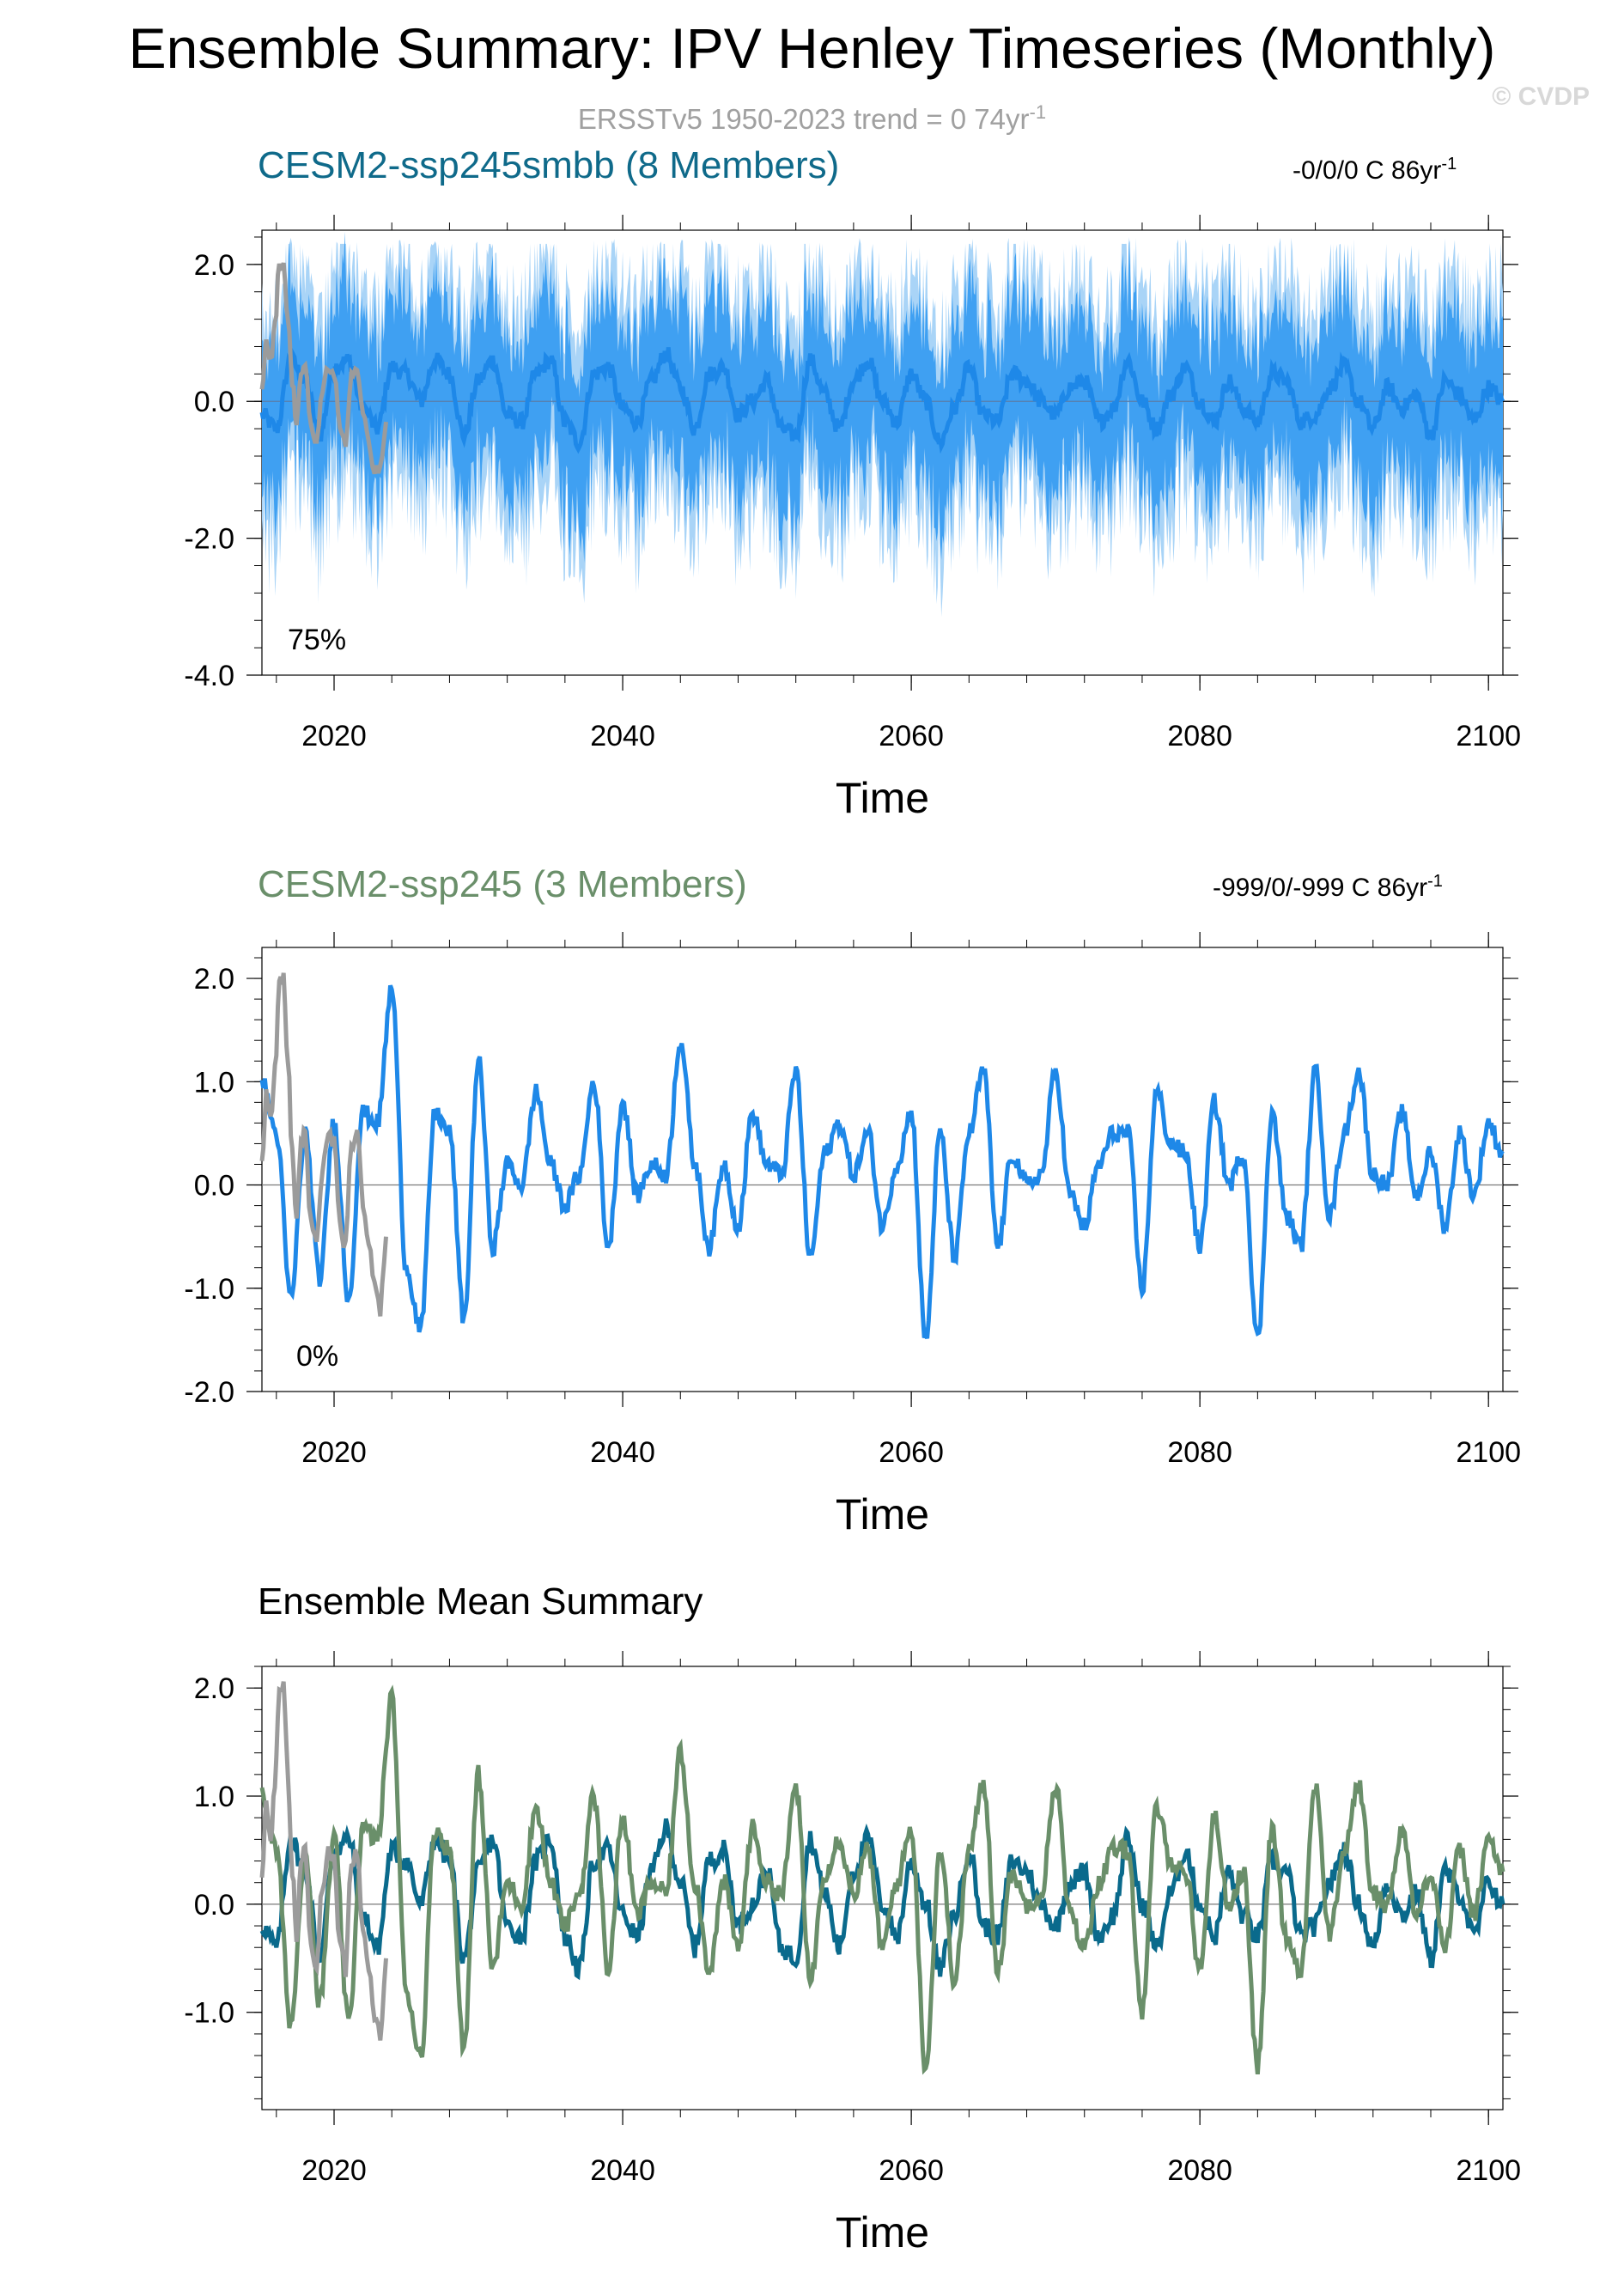 This screenshot has width=1624, height=2290. Describe the element at coordinates (209, 676) in the screenshot. I see `y-tick-label: -4.0` at that location.